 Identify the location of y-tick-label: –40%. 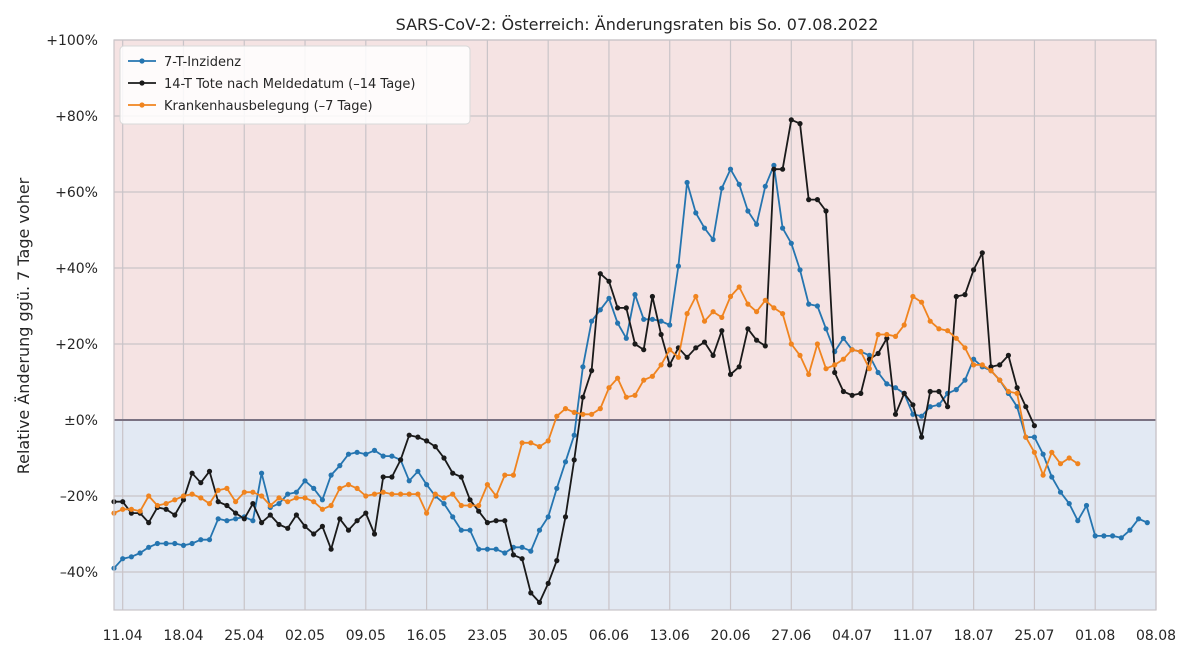
(79, 573).